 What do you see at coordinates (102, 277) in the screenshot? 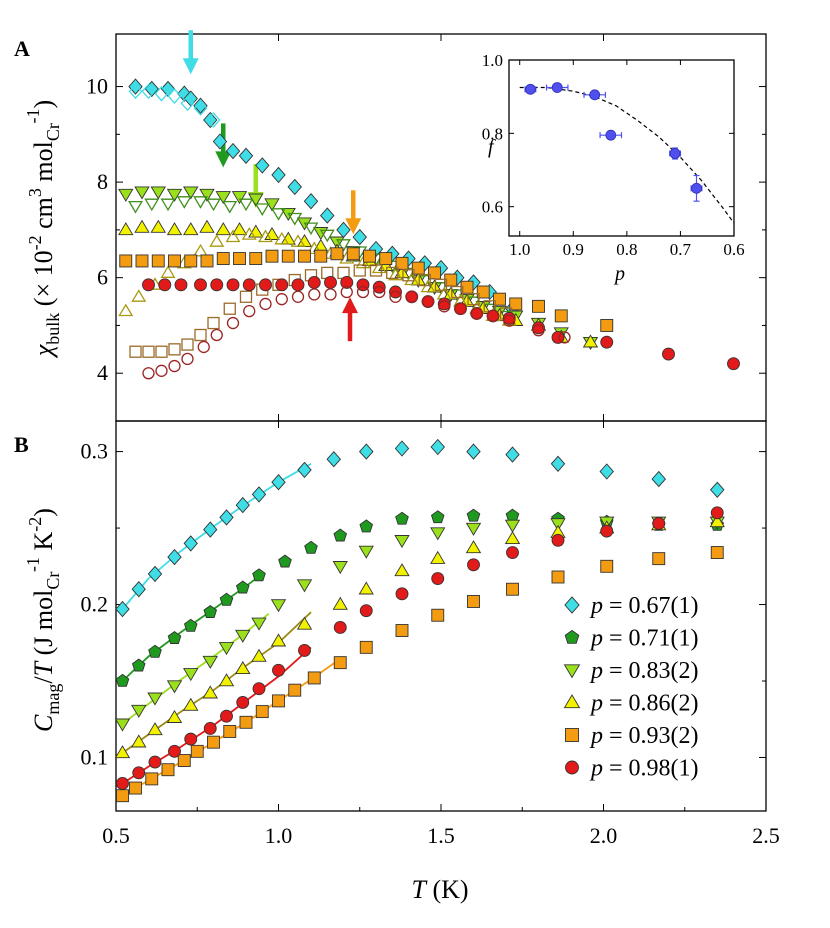
I see `panel-a-ytick-label: 6` at bounding box center [102, 277].